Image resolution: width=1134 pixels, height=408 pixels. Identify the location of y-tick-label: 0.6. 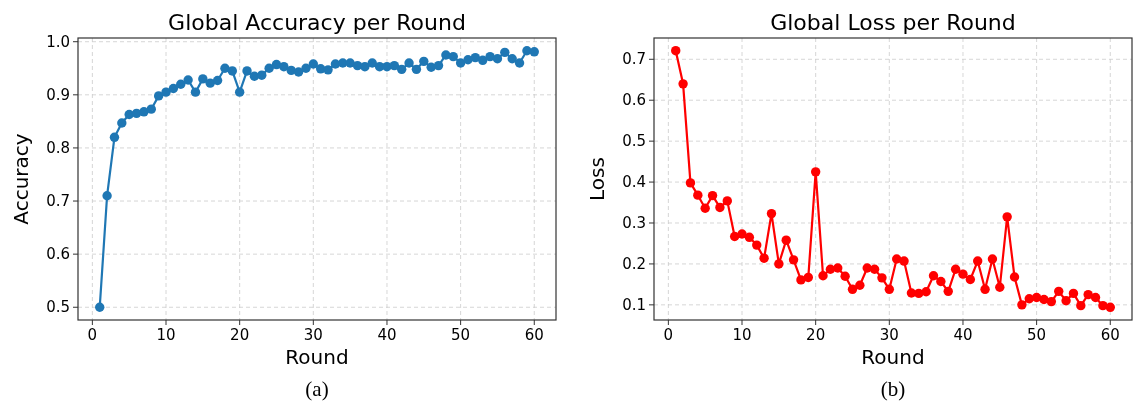
(58, 254).